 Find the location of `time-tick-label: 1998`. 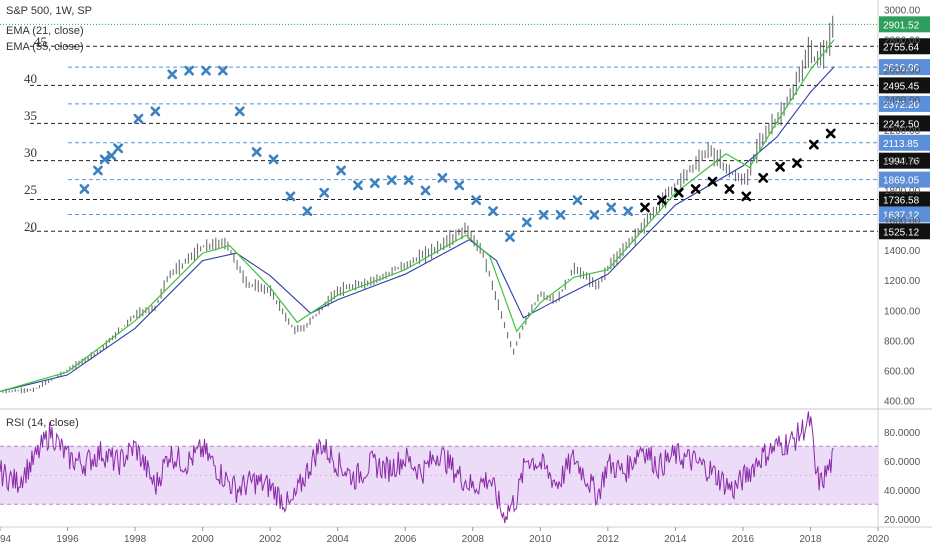

time-tick-label: 1998 is located at coordinates (135, 539).